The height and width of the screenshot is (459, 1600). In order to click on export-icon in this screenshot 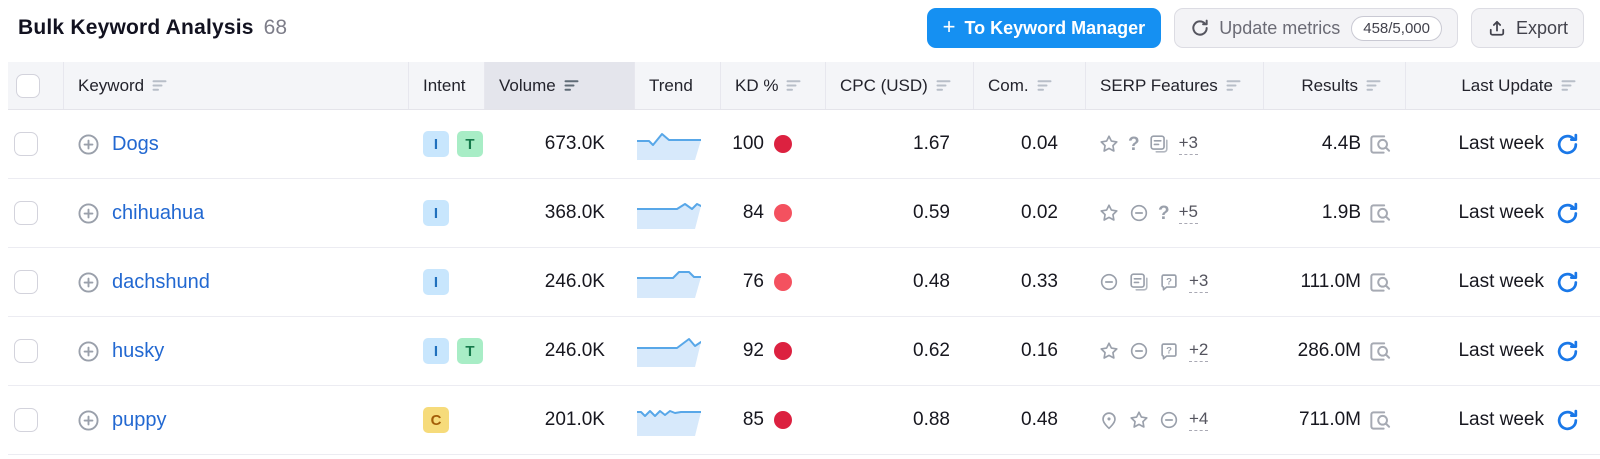, I will do `click(1497, 28)`.